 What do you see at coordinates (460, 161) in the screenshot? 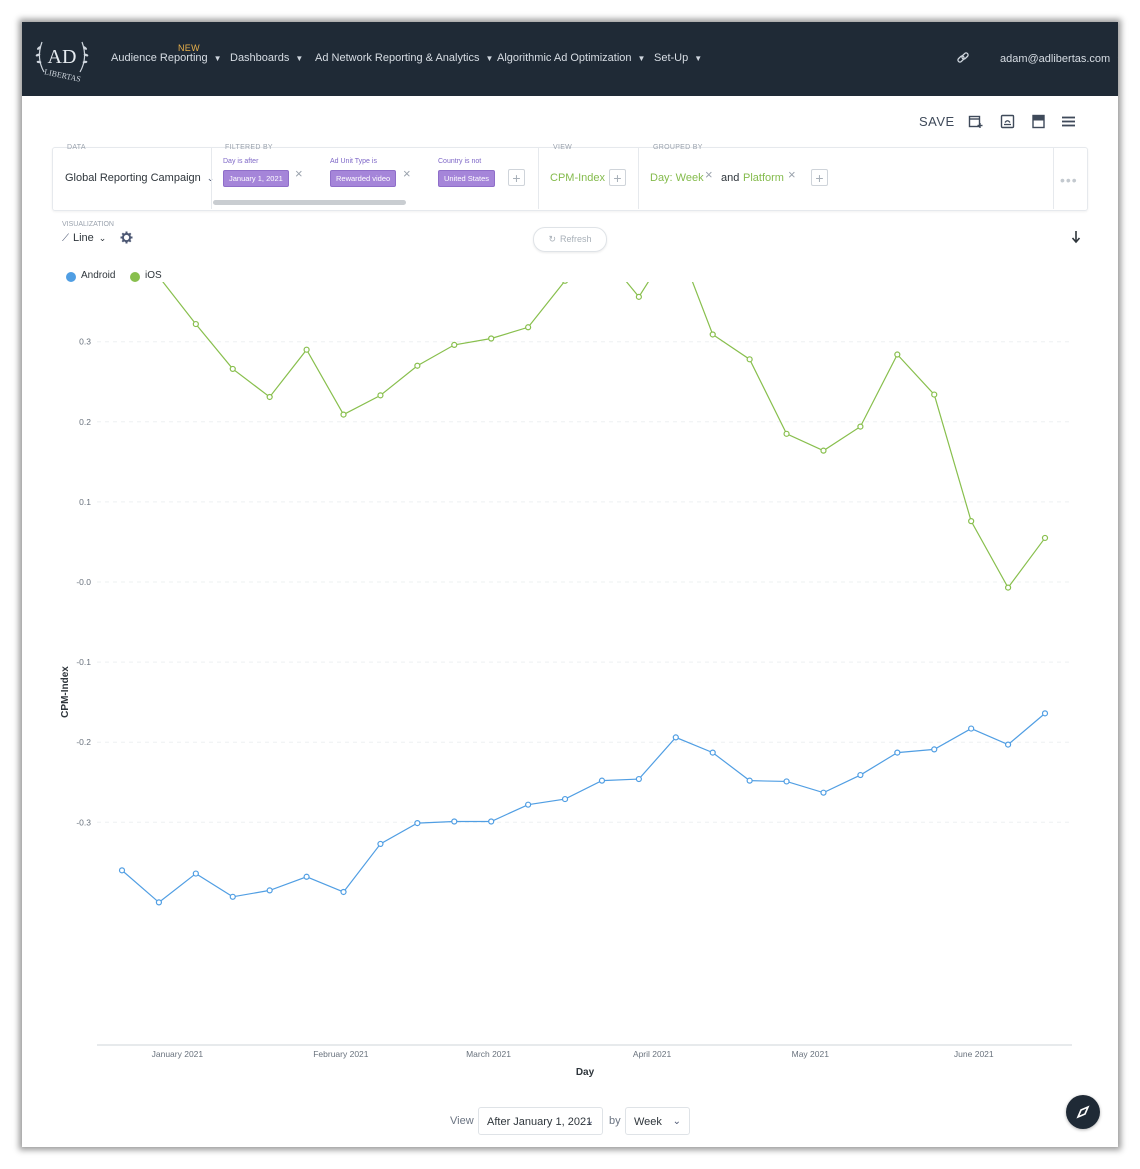
I see `filter-label: Country is not` at bounding box center [460, 161].